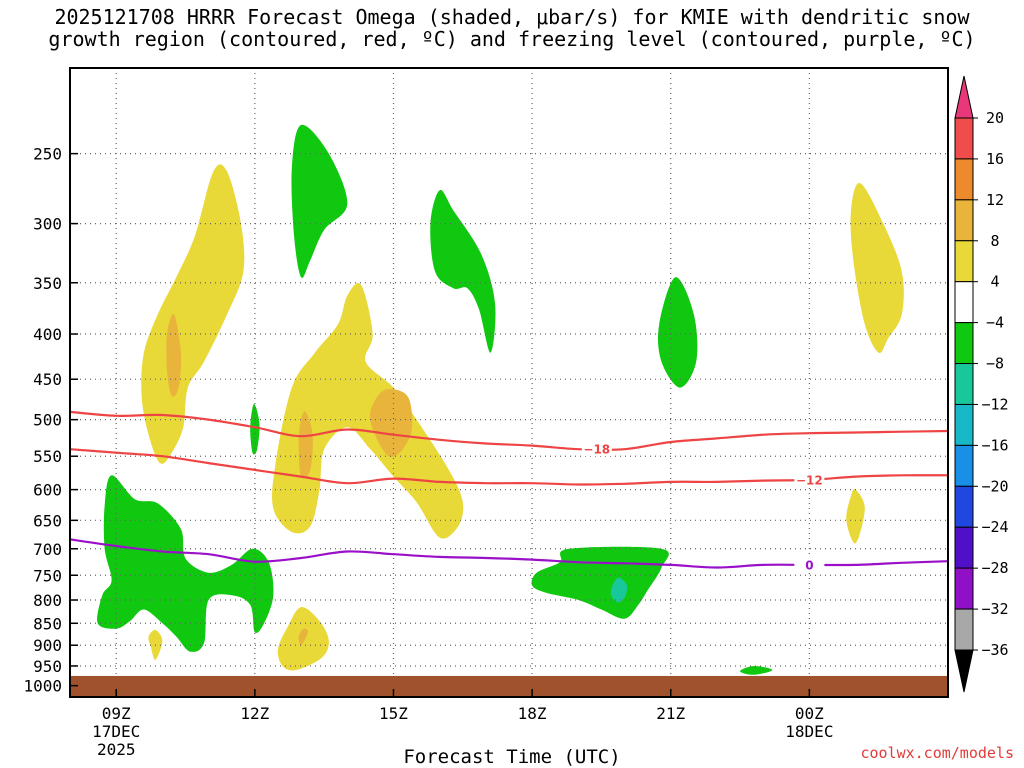 The image size is (1024, 768). I want to click on contour-label-bg--18, so click(596, 449).